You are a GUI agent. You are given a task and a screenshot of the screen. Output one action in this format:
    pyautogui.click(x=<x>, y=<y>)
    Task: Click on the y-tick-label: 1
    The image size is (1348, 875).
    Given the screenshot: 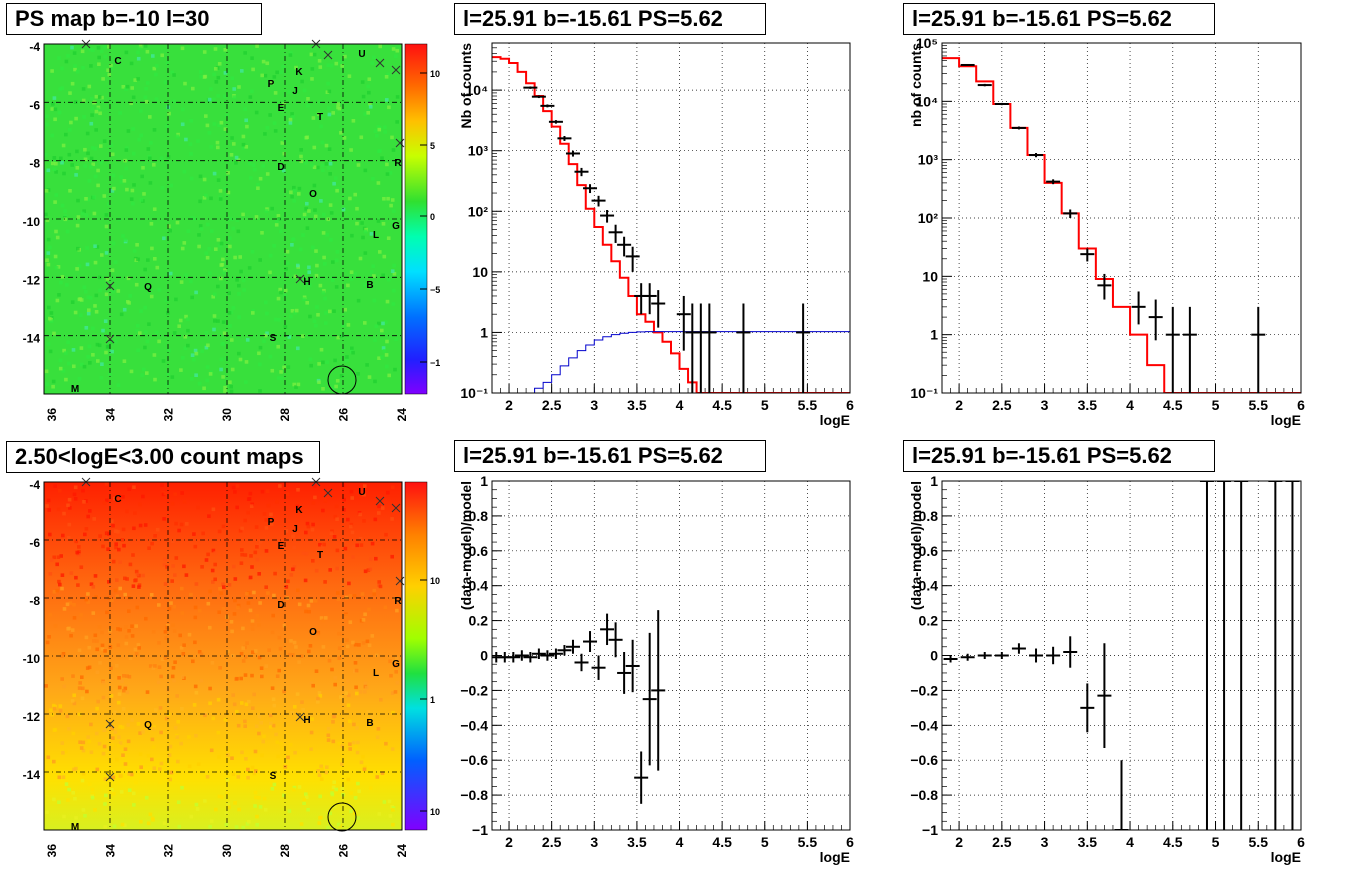 What is the action you would take?
    pyautogui.click(x=484, y=332)
    